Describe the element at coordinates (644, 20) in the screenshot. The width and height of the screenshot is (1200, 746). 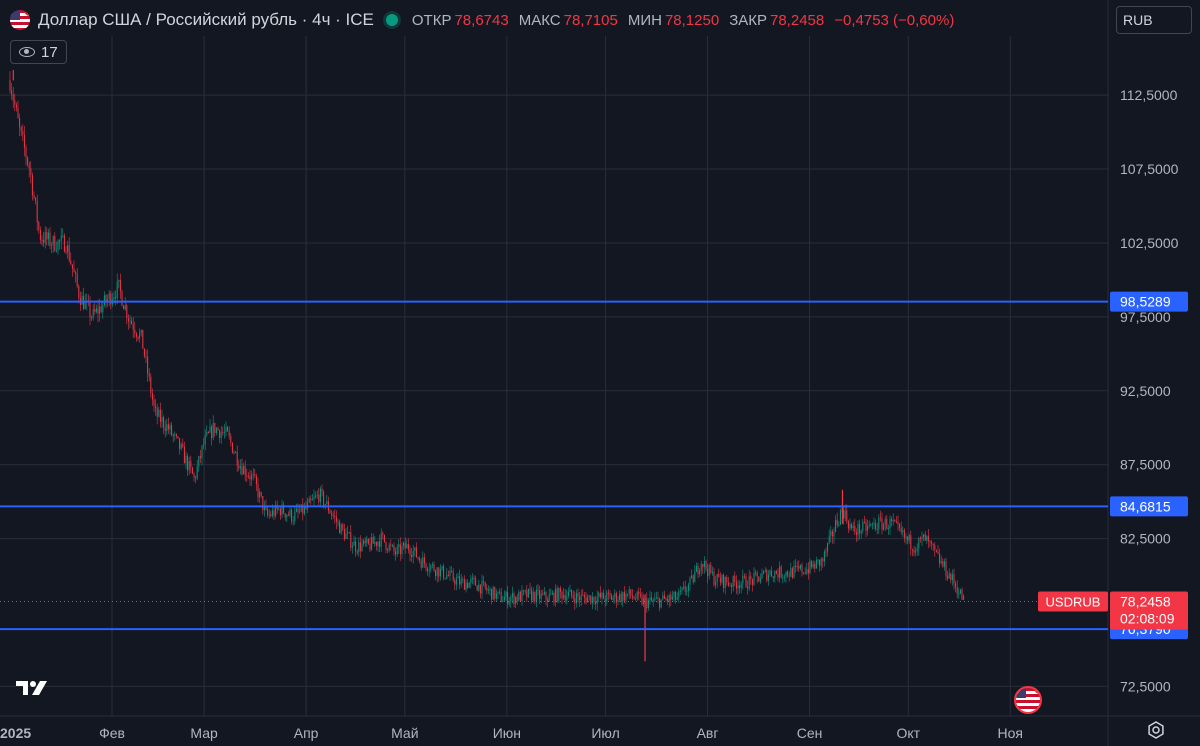
I see `low-label: МИН` at that location.